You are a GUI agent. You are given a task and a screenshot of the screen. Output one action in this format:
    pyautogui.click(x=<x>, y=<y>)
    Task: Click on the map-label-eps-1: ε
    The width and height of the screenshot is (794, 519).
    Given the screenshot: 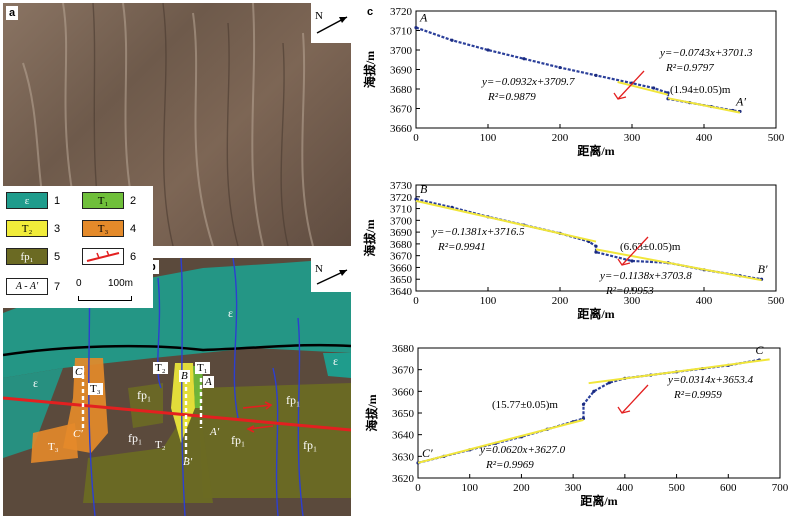 What is the action you would take?
    pyautogui.click(x=231, y=313)
    